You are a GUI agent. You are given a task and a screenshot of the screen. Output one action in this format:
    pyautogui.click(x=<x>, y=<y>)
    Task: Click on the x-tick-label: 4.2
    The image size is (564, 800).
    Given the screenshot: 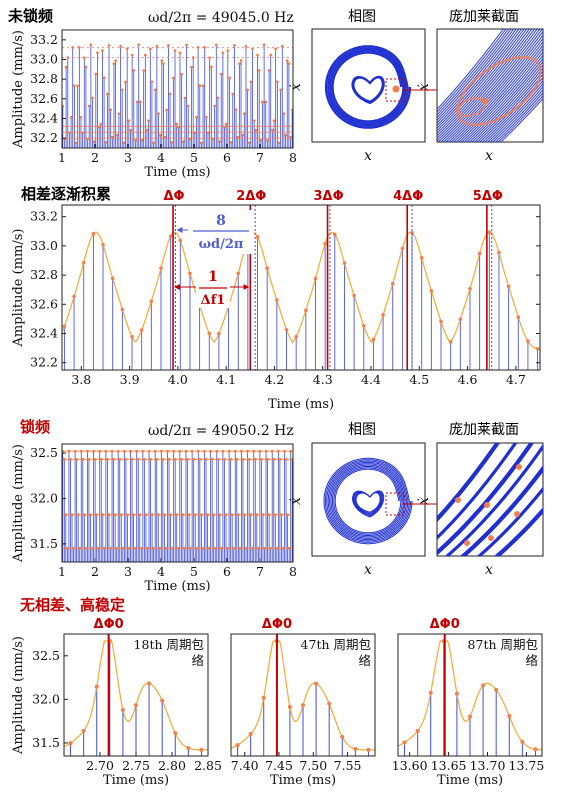 What is the action you would take?
    pyautogui.click(x=274, y=379)
    